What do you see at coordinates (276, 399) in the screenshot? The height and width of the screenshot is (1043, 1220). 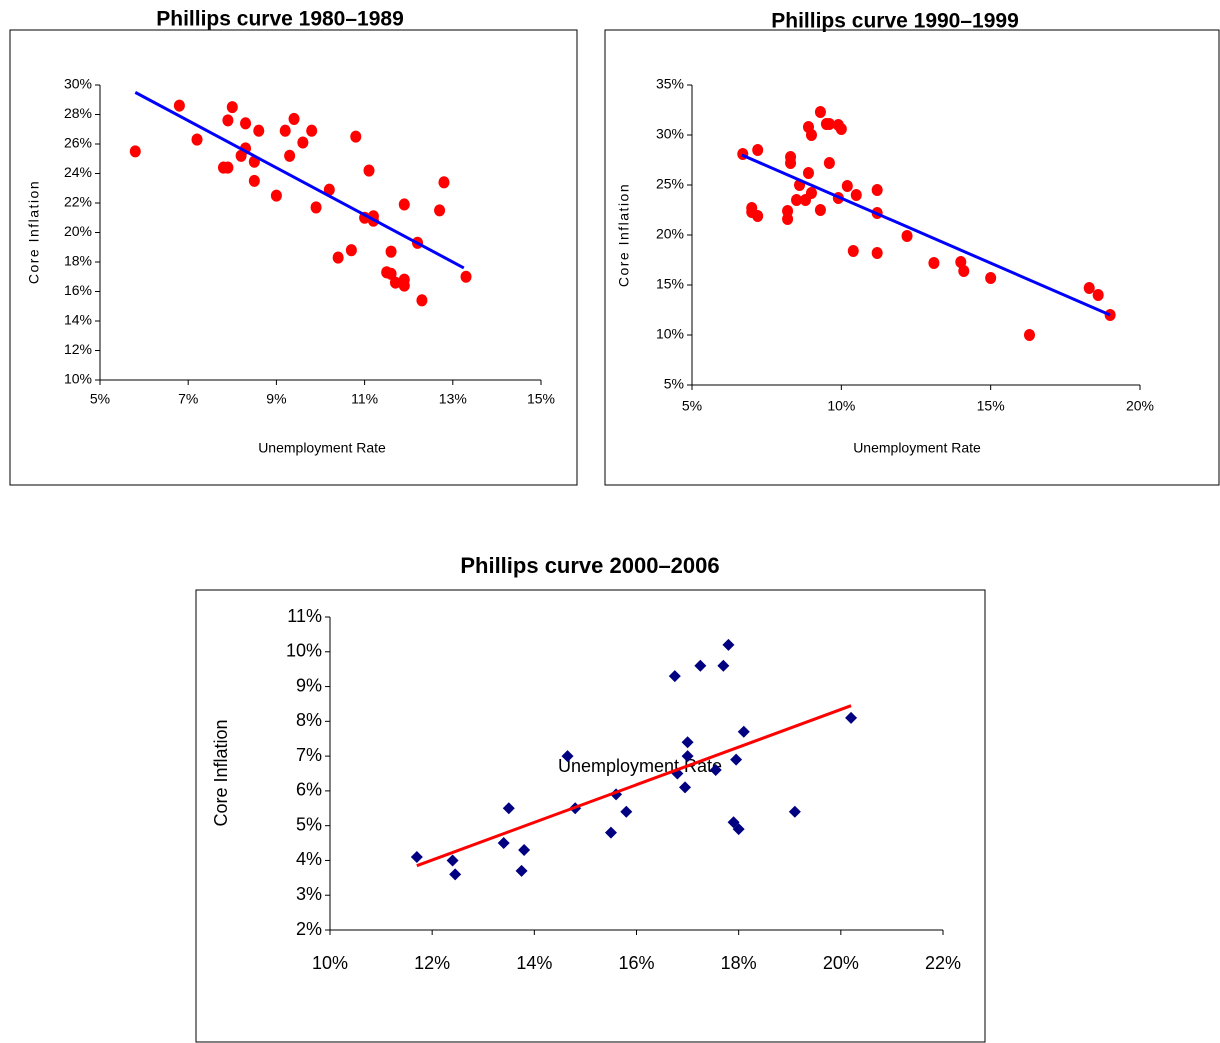 I see `x-tick-label: 9%` at bounding box center [276, 399].